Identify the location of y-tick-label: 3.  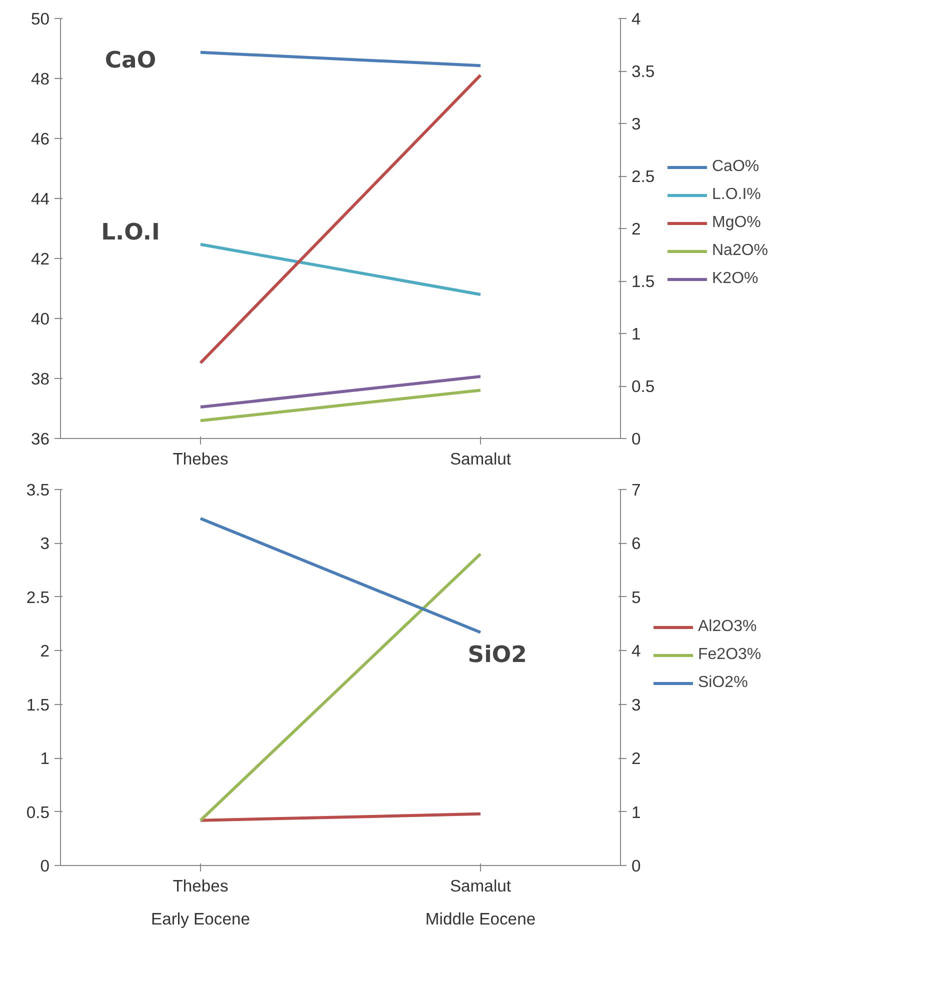
(45, 544).